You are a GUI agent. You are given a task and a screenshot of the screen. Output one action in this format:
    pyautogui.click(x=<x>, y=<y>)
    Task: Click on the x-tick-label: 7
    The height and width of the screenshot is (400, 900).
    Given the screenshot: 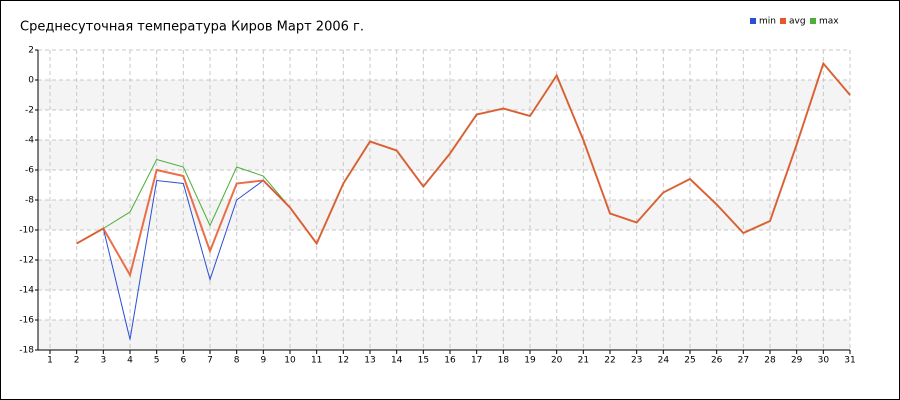 What is the action you would take?
    pyautogui.click(x=210, y=361)
    